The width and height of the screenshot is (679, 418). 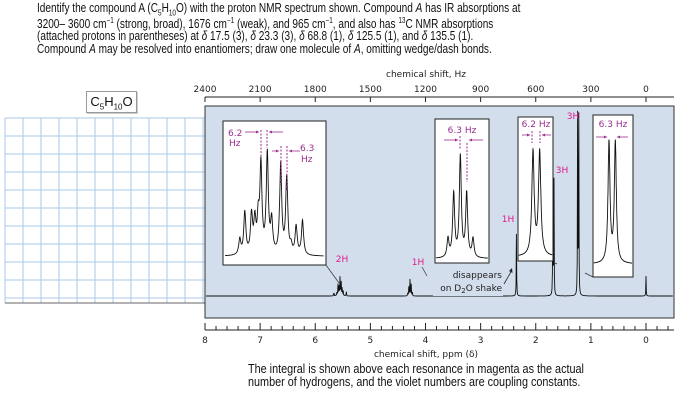 I want to click on x2-tick-label: 1200, so click(x=425, y=90).